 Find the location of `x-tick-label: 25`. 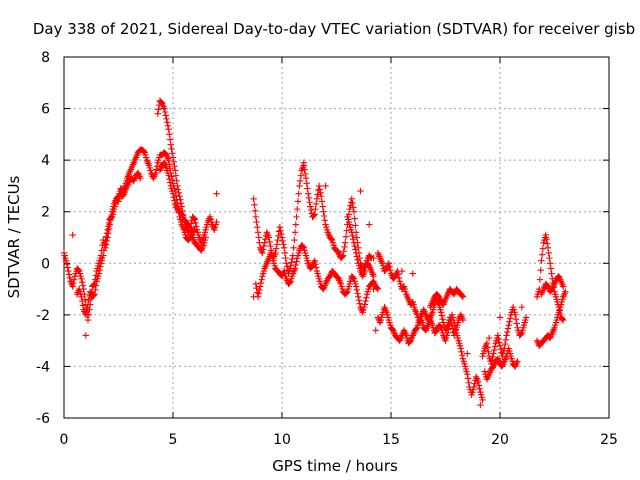

x-tick-label: 25 is located at coordinates (609, 440).